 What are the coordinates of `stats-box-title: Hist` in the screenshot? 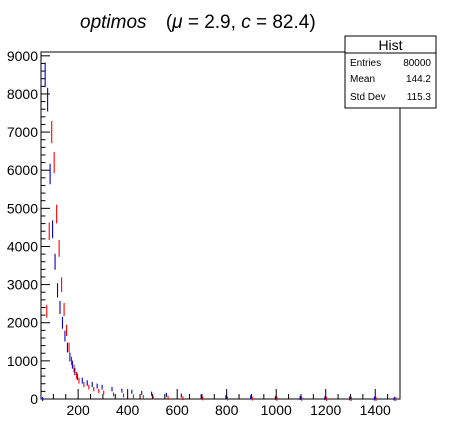 It's located at (390, 45).